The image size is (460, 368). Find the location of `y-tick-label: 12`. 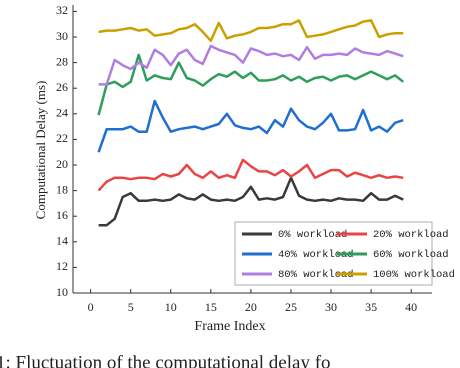

y-tick-label: 12 is located at coordinates (62, 266).